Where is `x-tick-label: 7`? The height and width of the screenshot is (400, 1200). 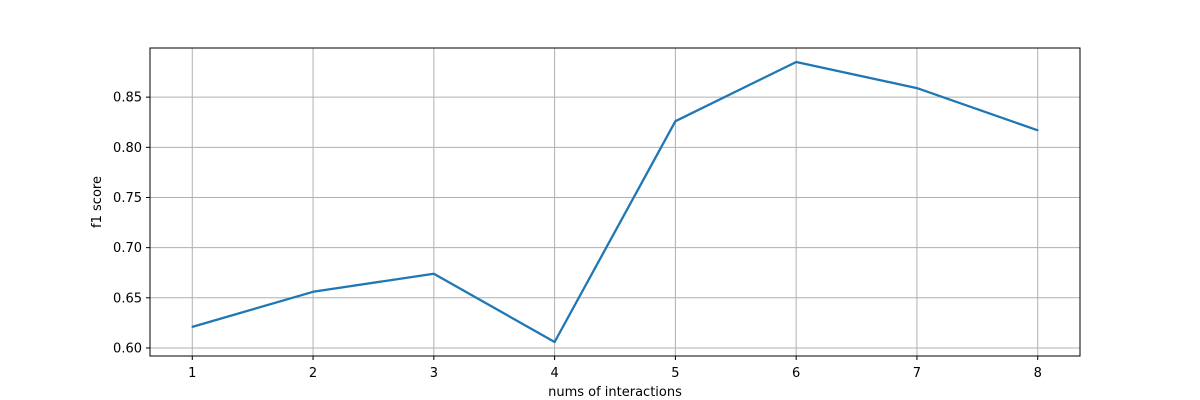 x-tick-label: 7 is located at coordinates (917, 373).